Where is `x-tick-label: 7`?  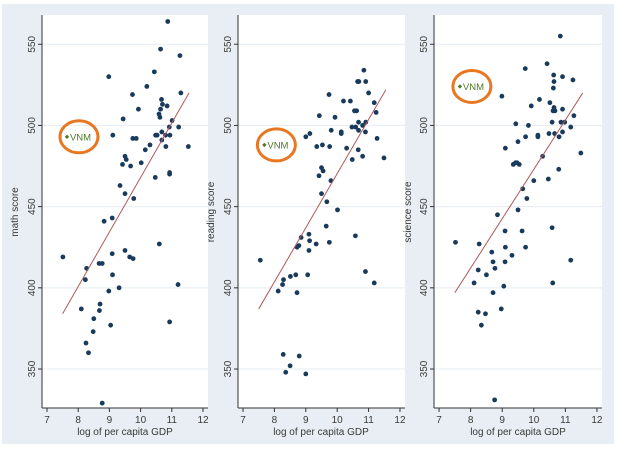 x-tick-label: 7 is located at coordinates (47, 420).